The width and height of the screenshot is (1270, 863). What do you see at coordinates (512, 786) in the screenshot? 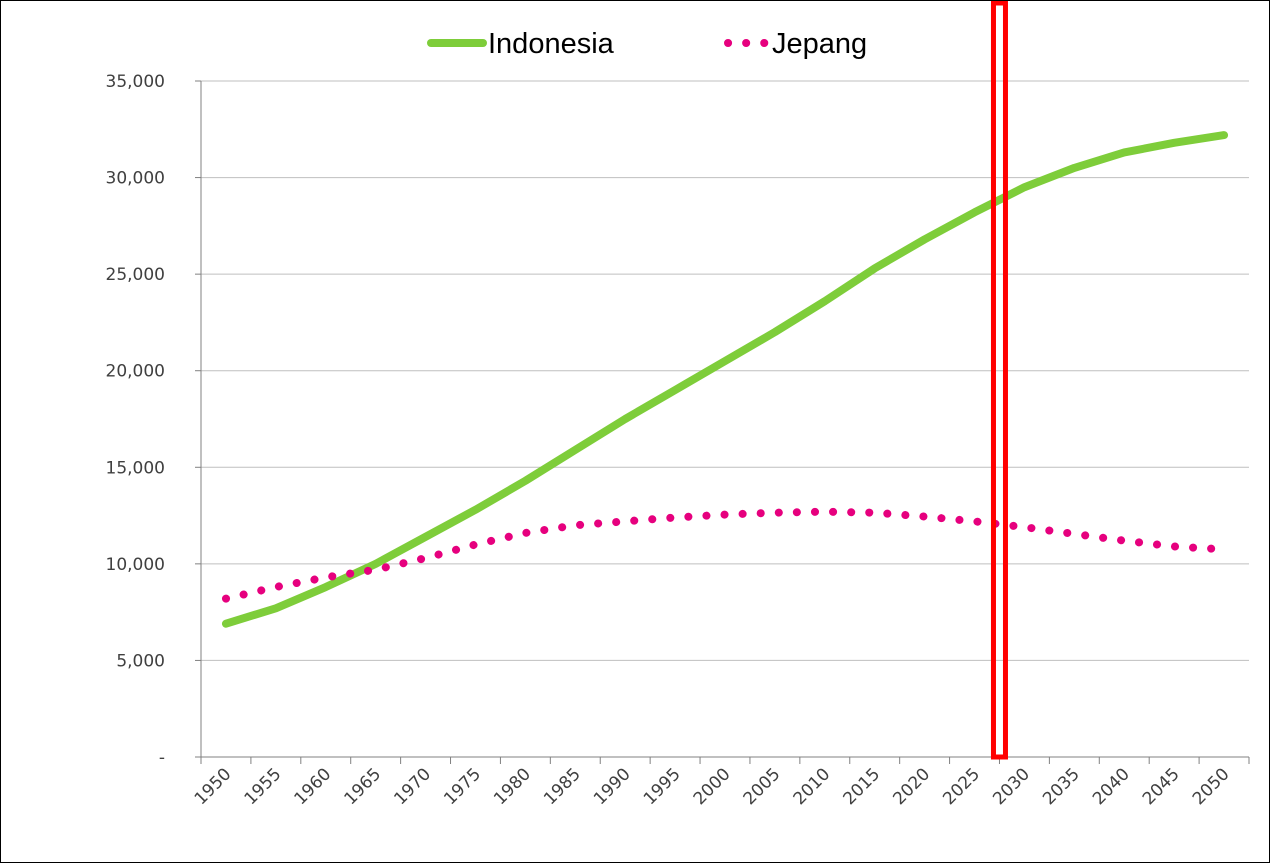
I see `x-tick-label: 1980` at bounding box center [512, 786].